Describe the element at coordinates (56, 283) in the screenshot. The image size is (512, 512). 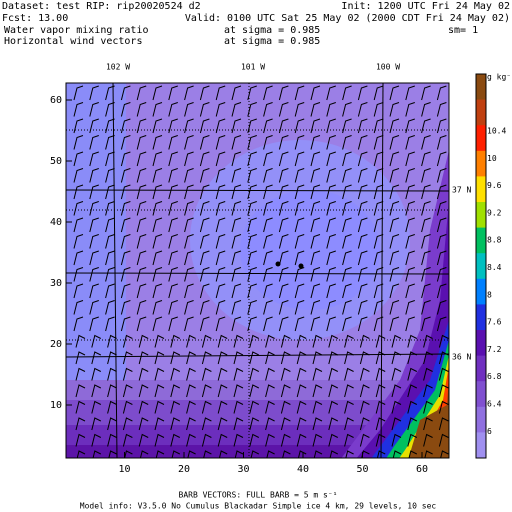
I see `y-tick-label: 30` at that location.